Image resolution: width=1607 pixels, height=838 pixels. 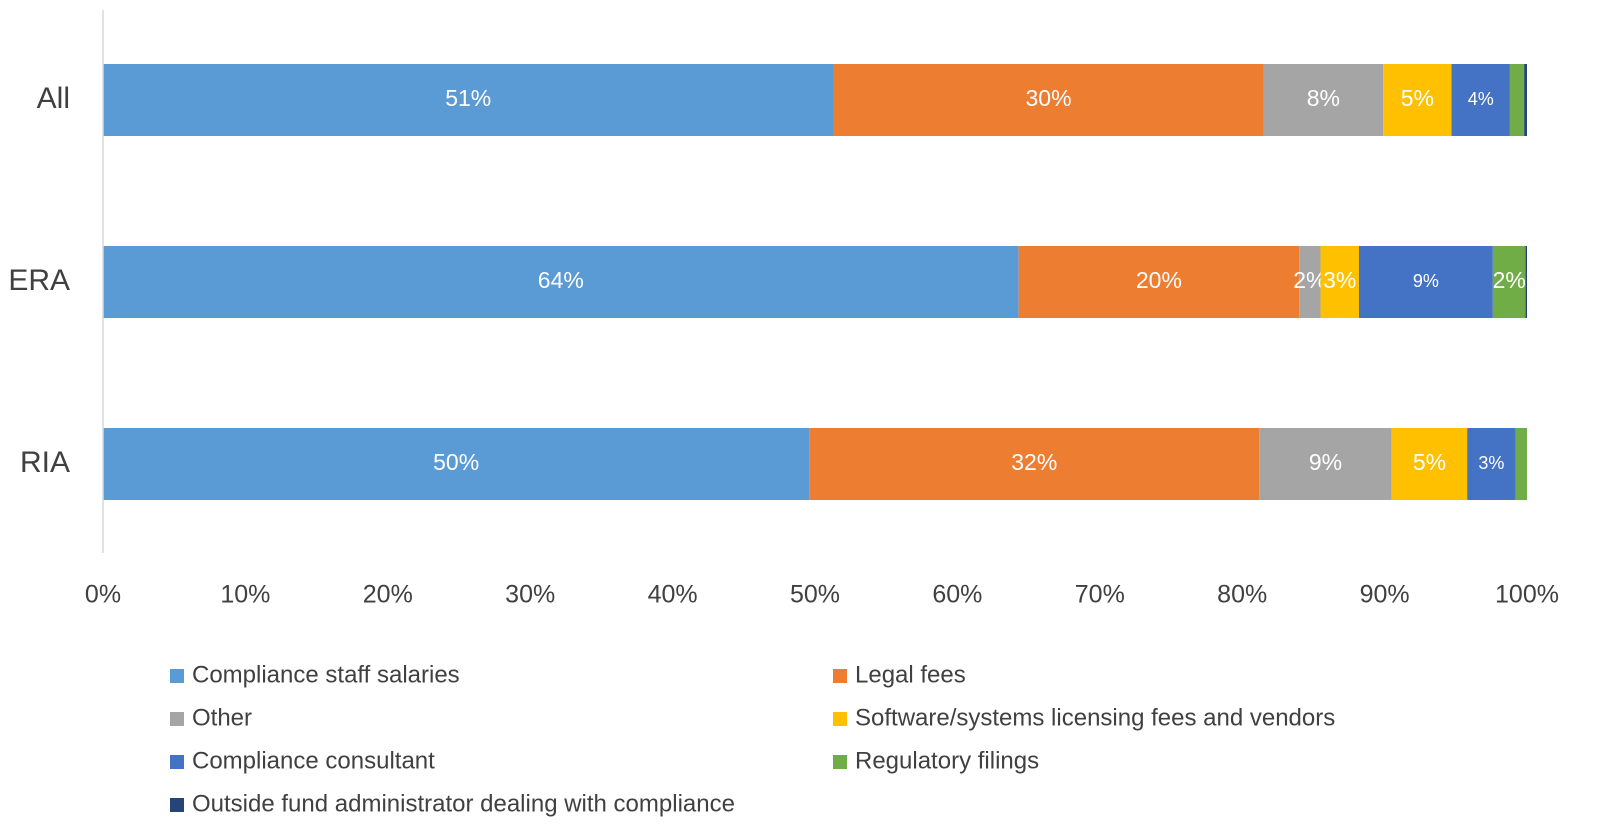 I want to click on data-label: 8%, so click(x=1323, y=98).